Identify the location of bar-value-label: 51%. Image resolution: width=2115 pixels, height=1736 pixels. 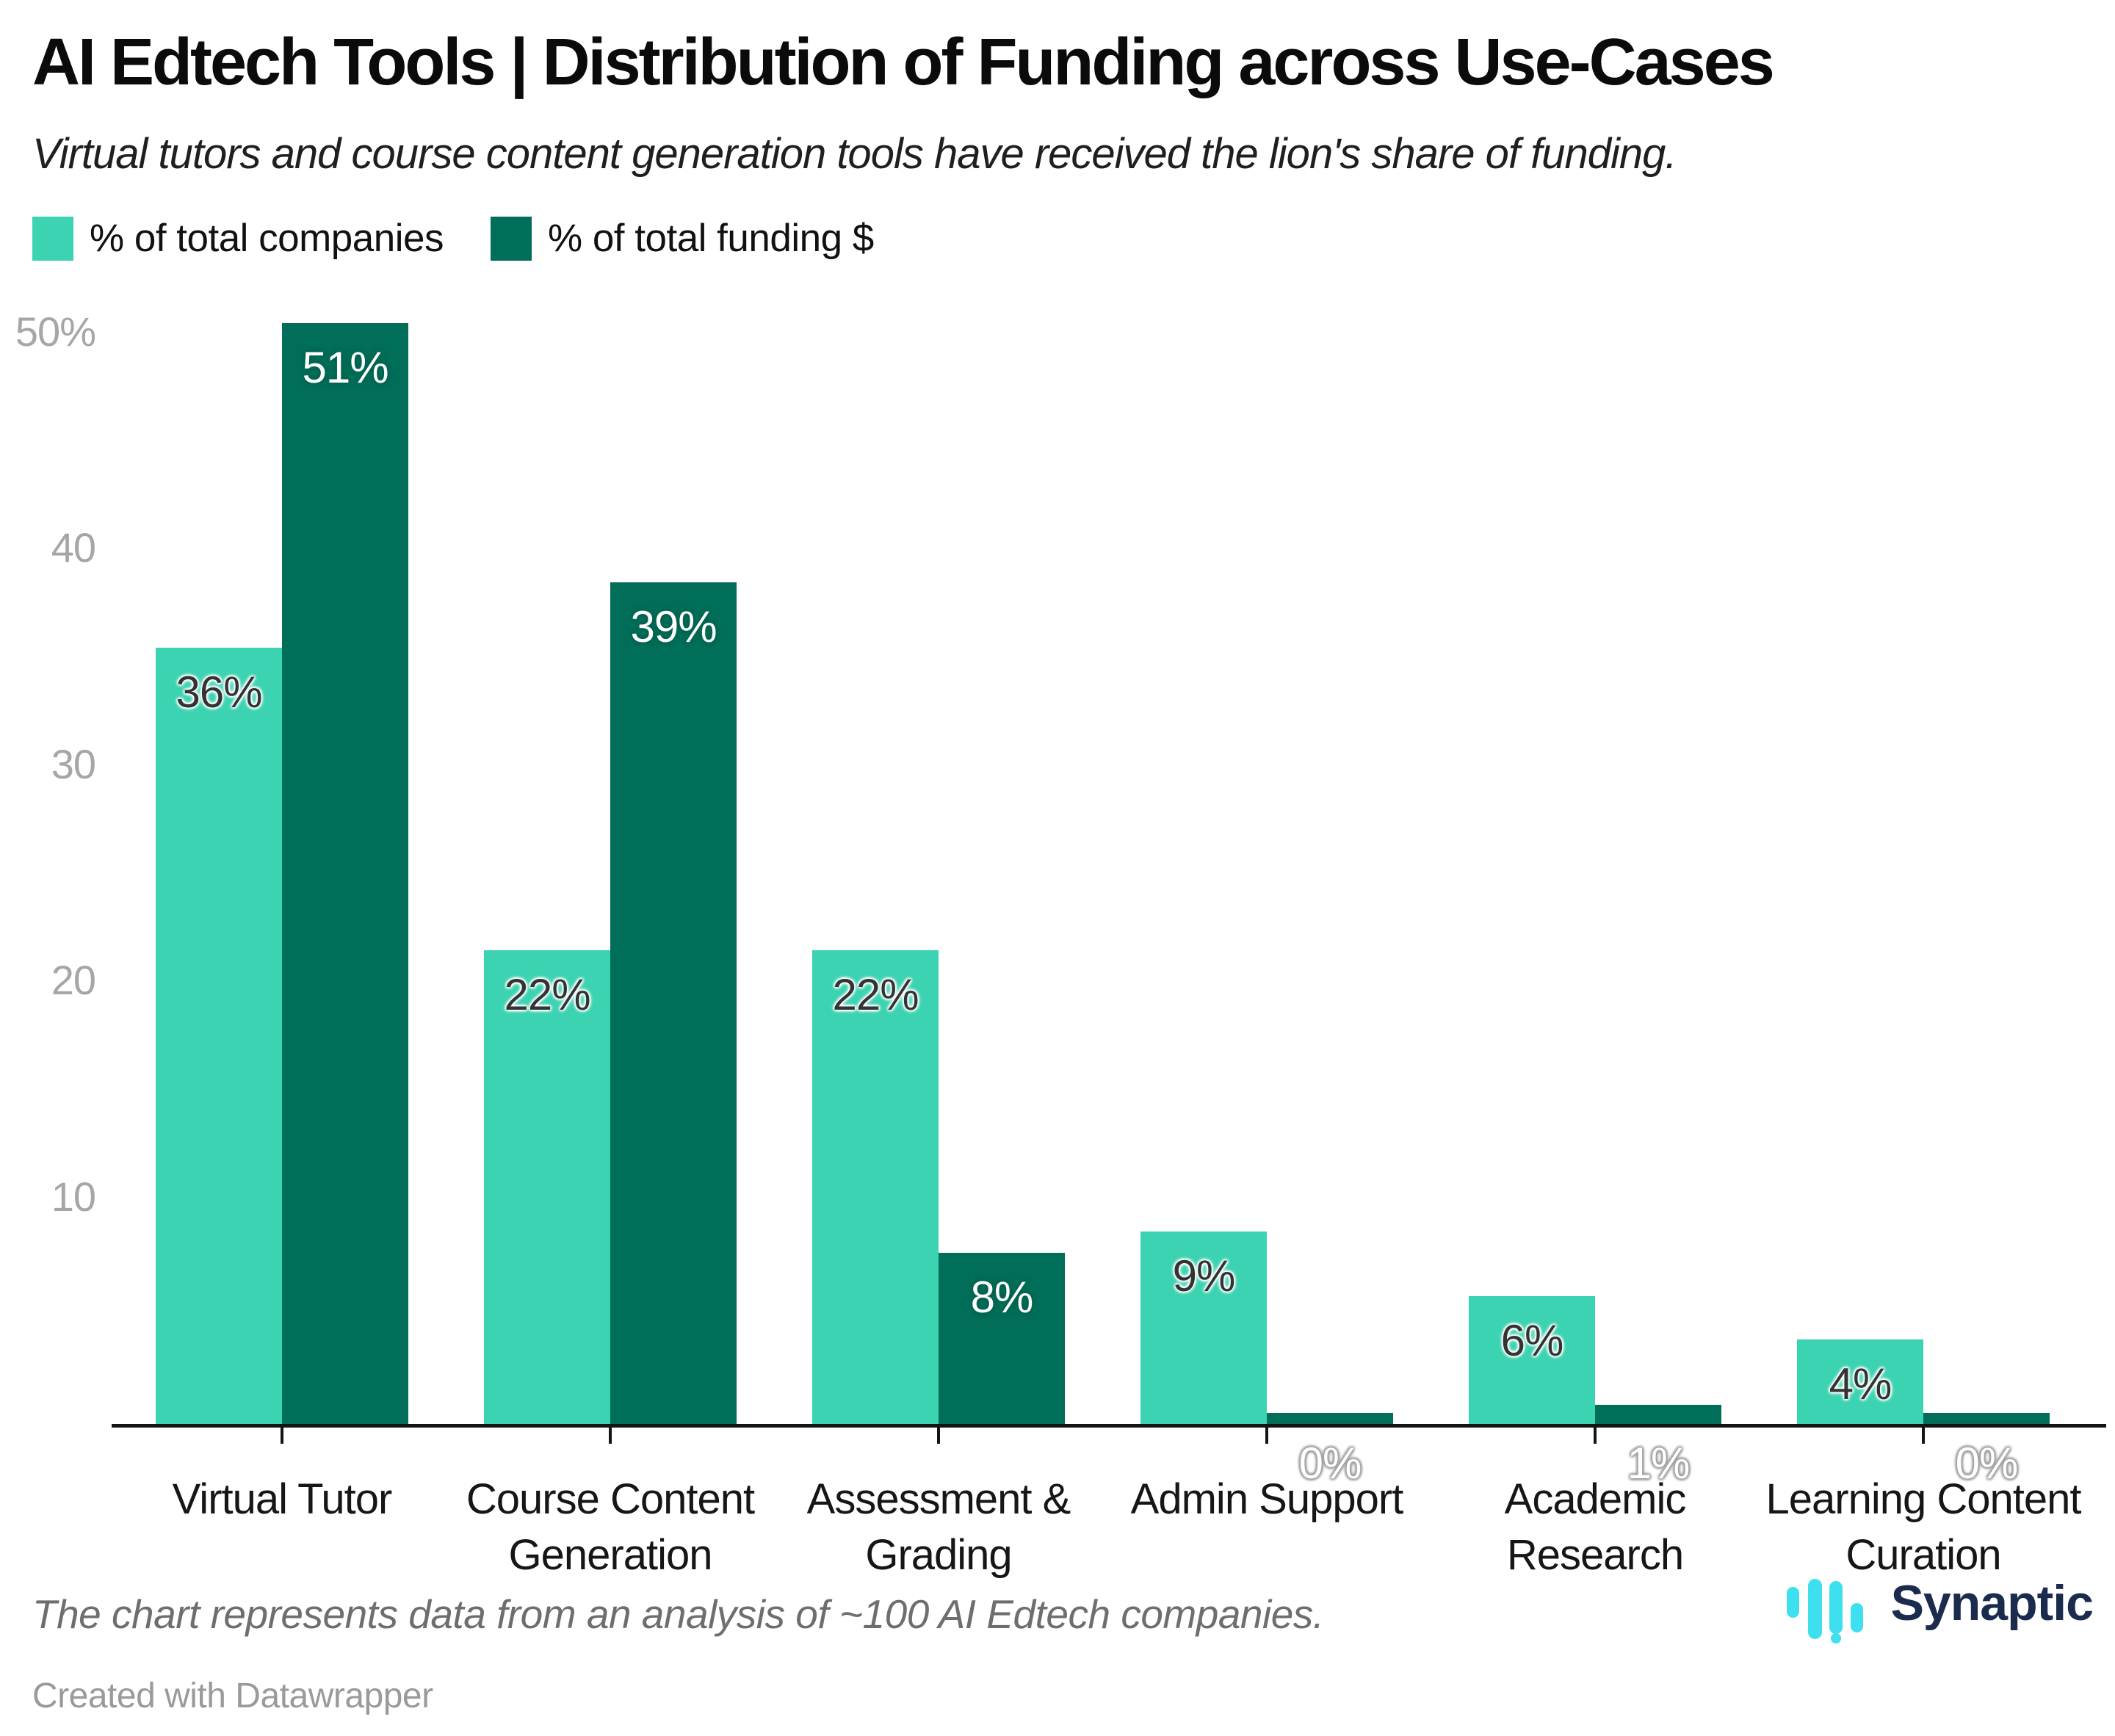
(345, 367).